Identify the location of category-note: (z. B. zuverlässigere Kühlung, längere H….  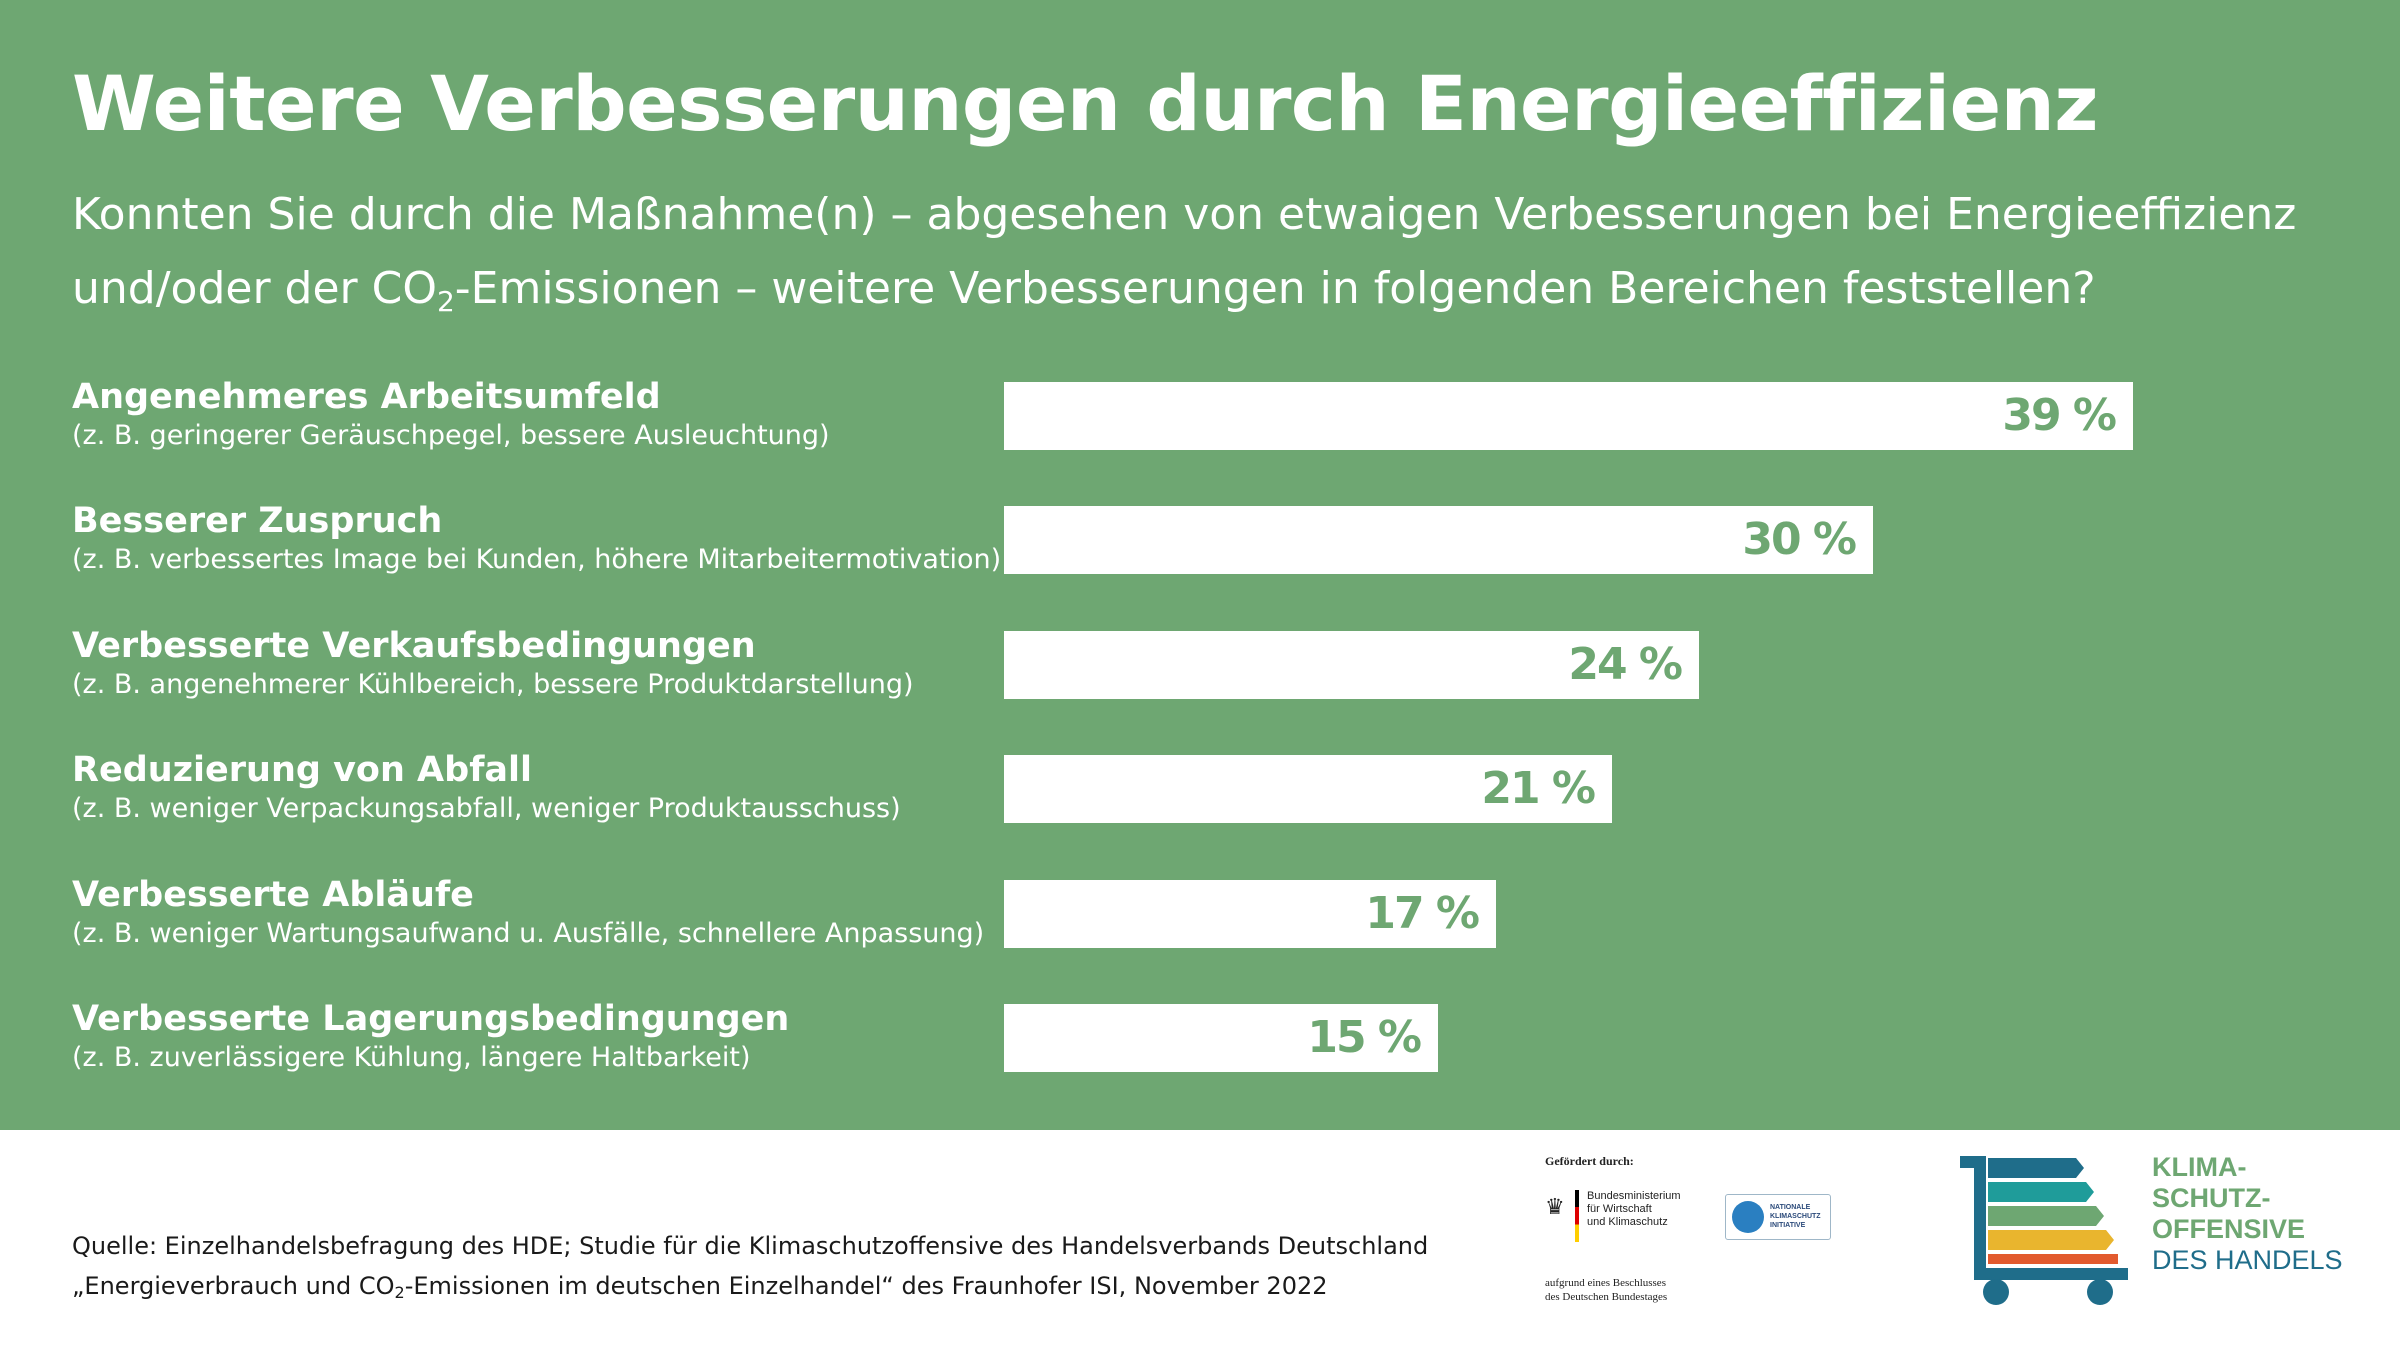
(411, 1057).